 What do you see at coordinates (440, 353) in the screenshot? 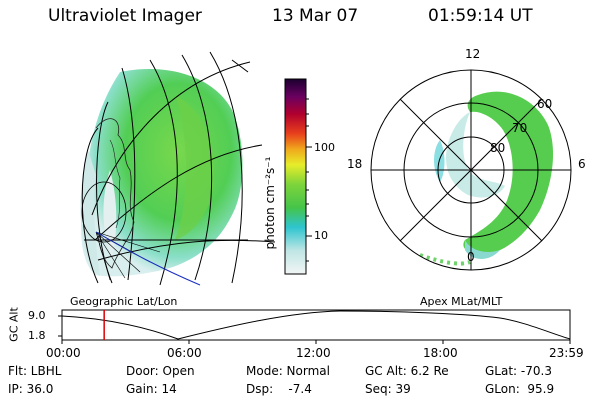
I see `time-tick-1800: 18:00` at bounding box center [440, 353].